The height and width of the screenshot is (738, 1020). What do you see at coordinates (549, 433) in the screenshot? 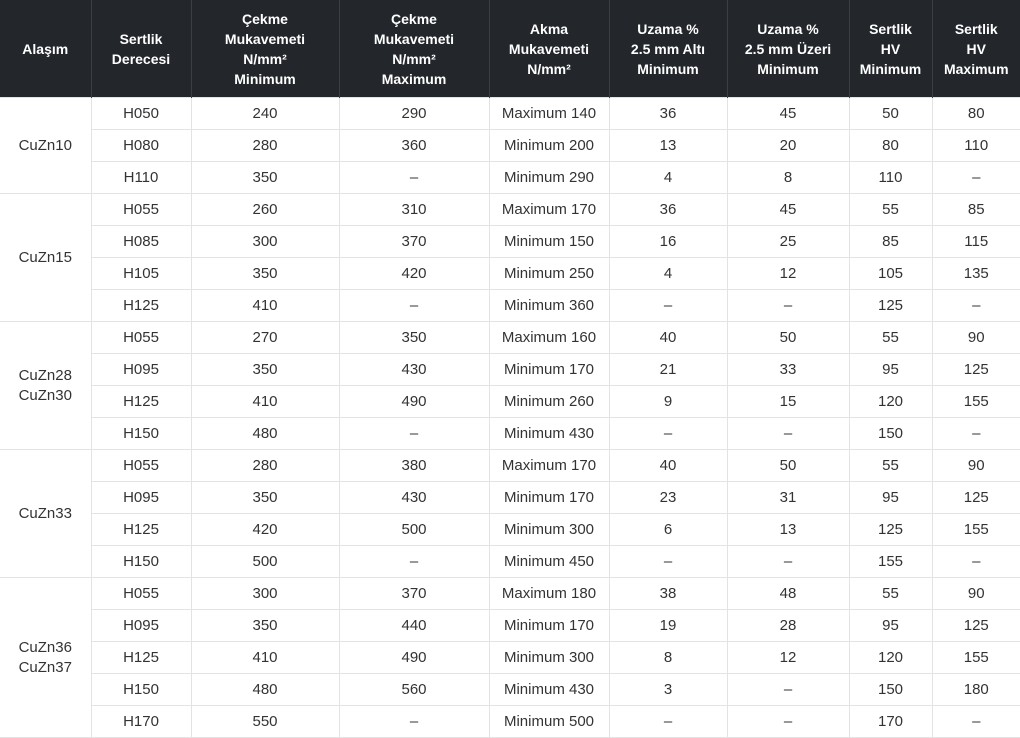
I see `table-cell: Minimum 430` at bounding box center [549, 433].